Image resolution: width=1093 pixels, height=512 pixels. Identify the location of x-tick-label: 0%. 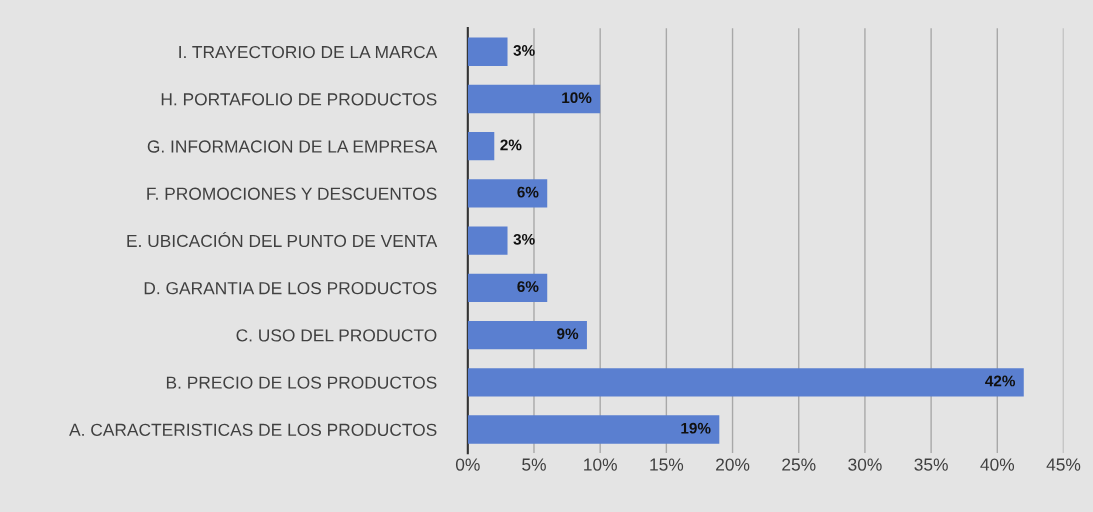
(467, 464).